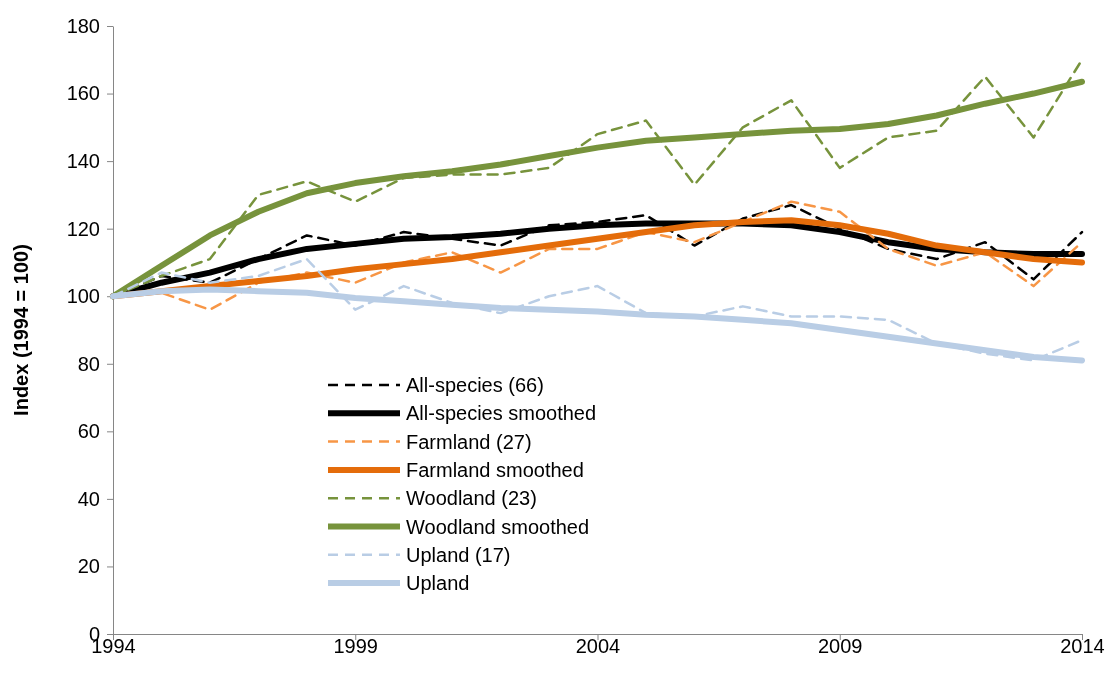  Describe the element at coordinates (83, 228) in the screenshot. I see `y-tick-label: 120` at that location.